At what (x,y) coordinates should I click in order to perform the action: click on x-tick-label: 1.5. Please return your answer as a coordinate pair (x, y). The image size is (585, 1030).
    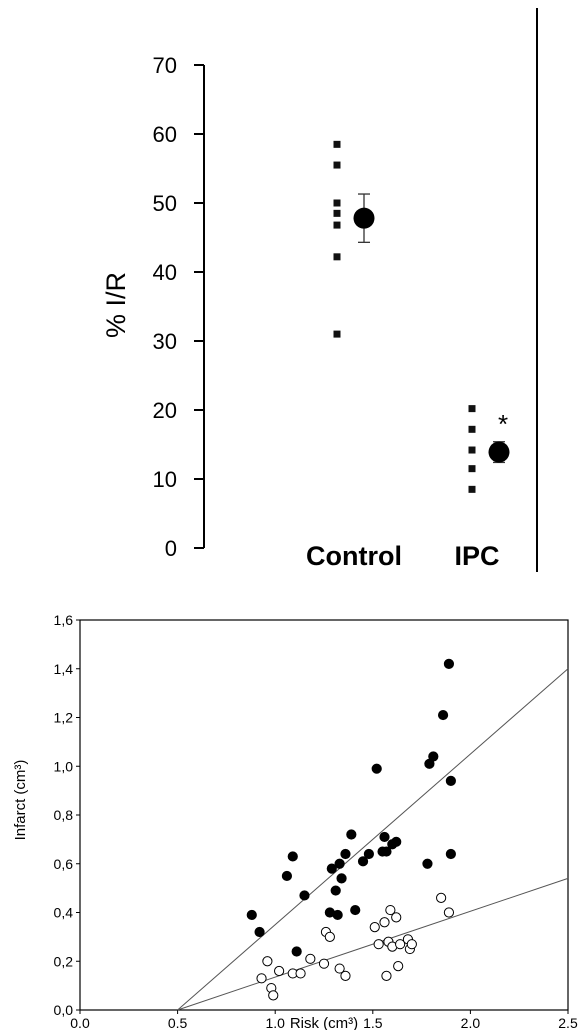
    Looking at the image, I should click on (373, 1022).